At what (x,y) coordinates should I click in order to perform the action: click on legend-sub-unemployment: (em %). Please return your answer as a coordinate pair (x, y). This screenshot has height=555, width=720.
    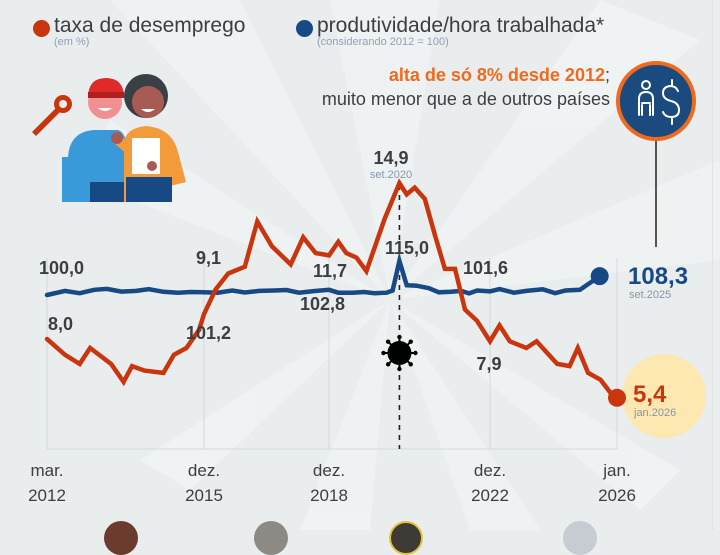
    Looking at the image, I should click on (72, 42).